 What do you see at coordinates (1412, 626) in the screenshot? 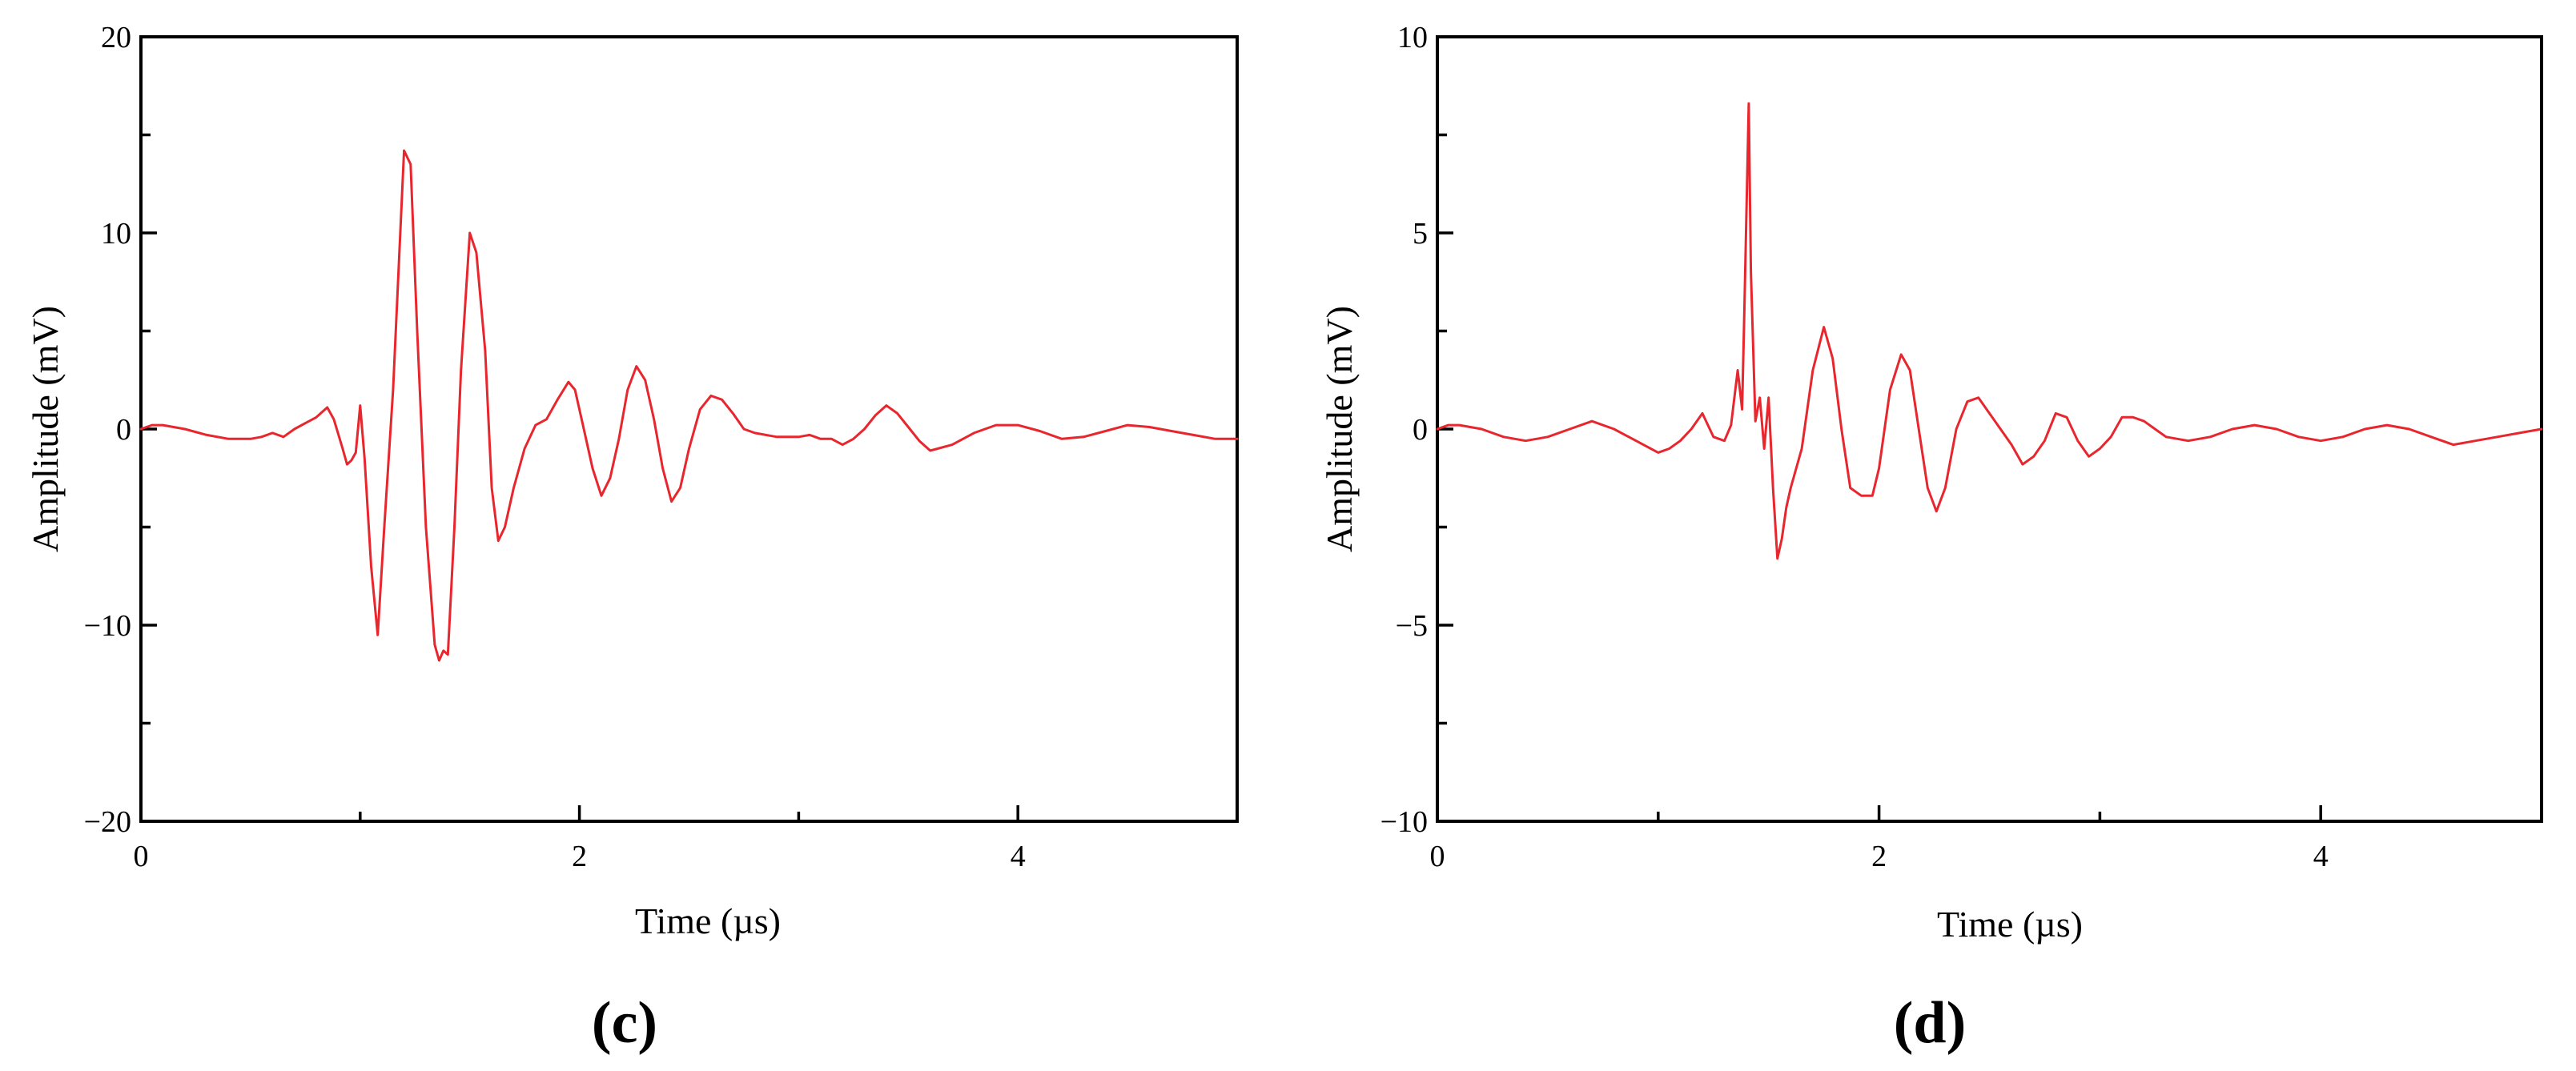
I see `y-tick-label: −5` at bounding box center [1412, 626].